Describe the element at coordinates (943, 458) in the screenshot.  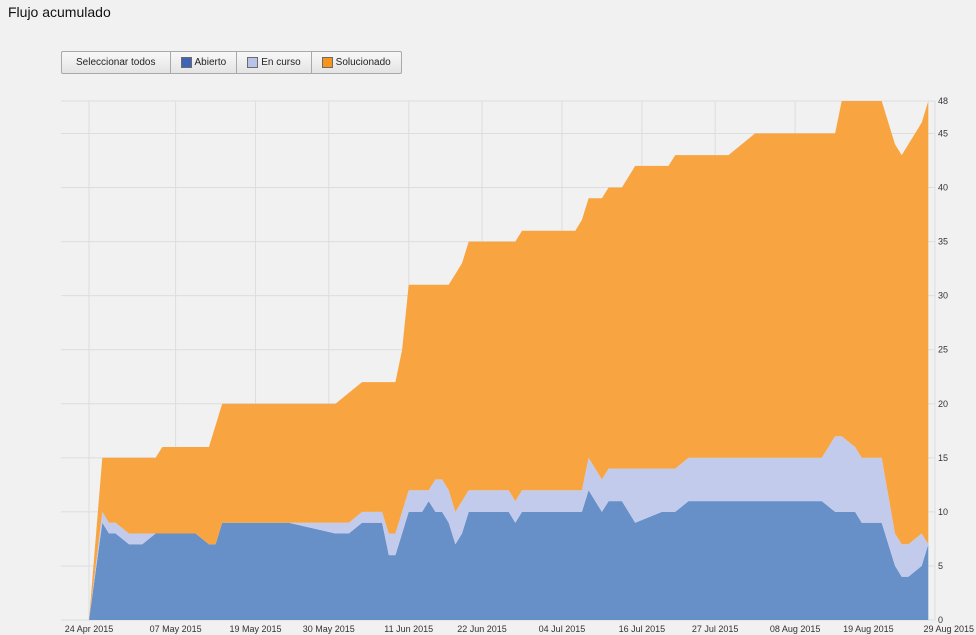
I see `y-tick-label: 15` at that location.